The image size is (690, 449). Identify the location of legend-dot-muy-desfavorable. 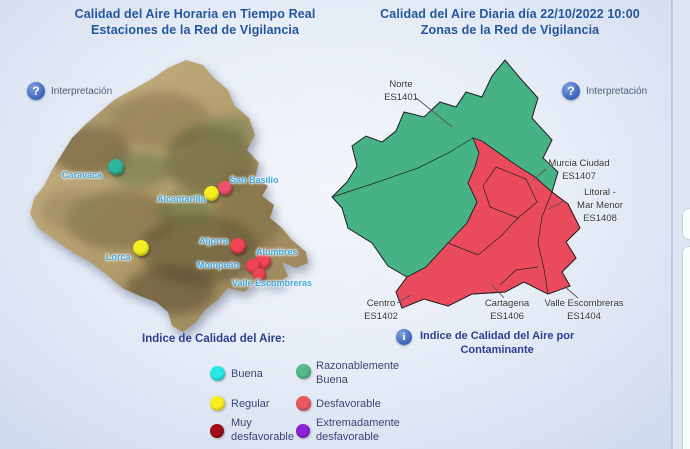
(217, 431).